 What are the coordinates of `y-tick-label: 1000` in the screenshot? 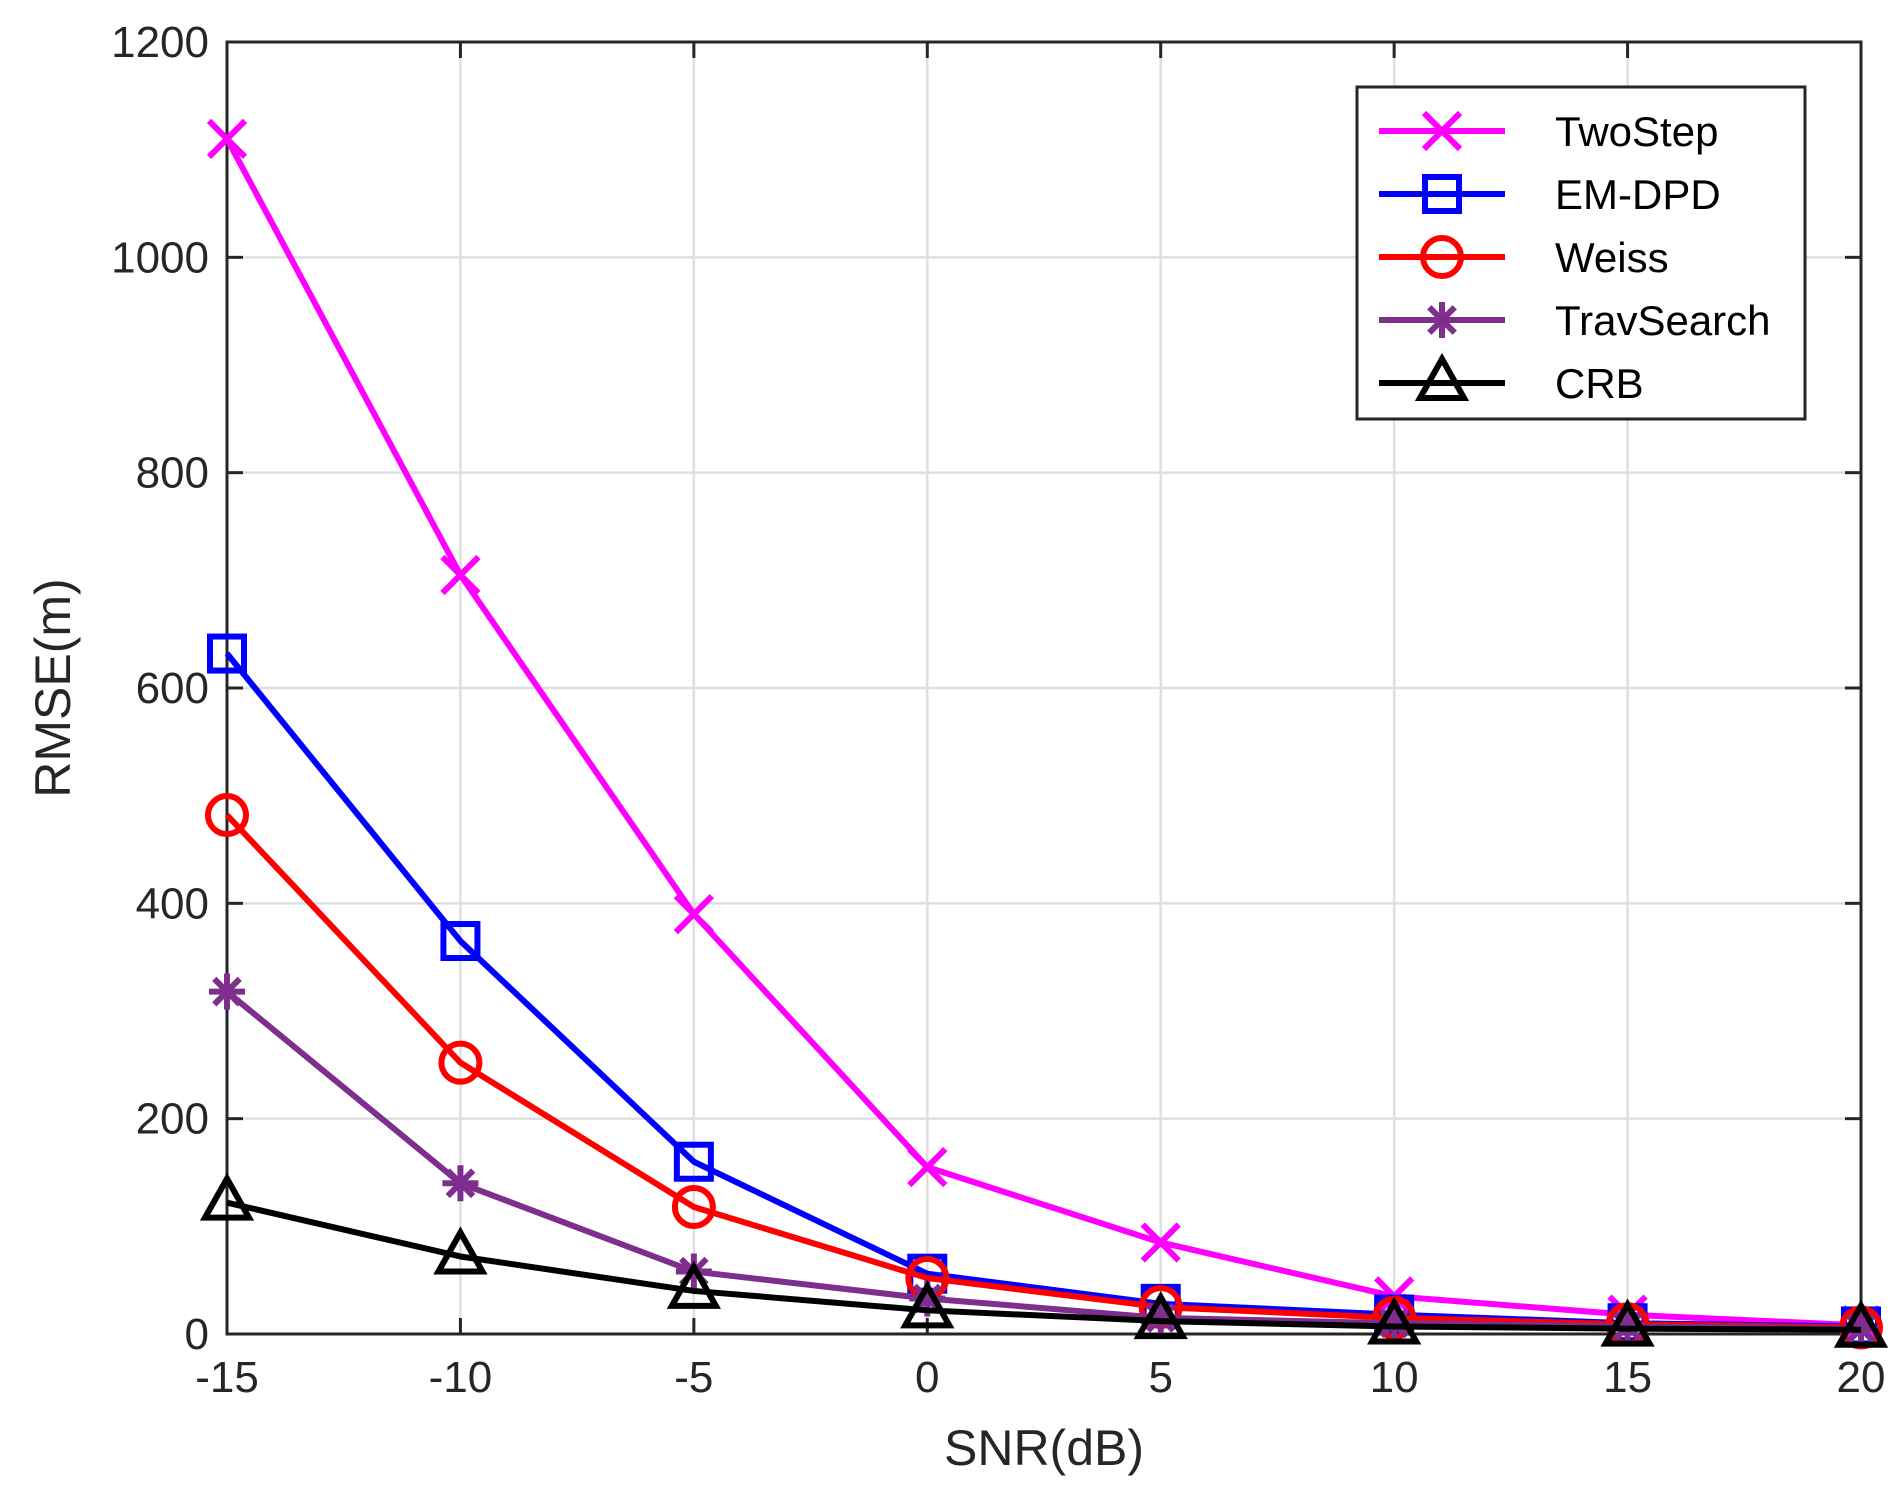 It's located at (160, 257).